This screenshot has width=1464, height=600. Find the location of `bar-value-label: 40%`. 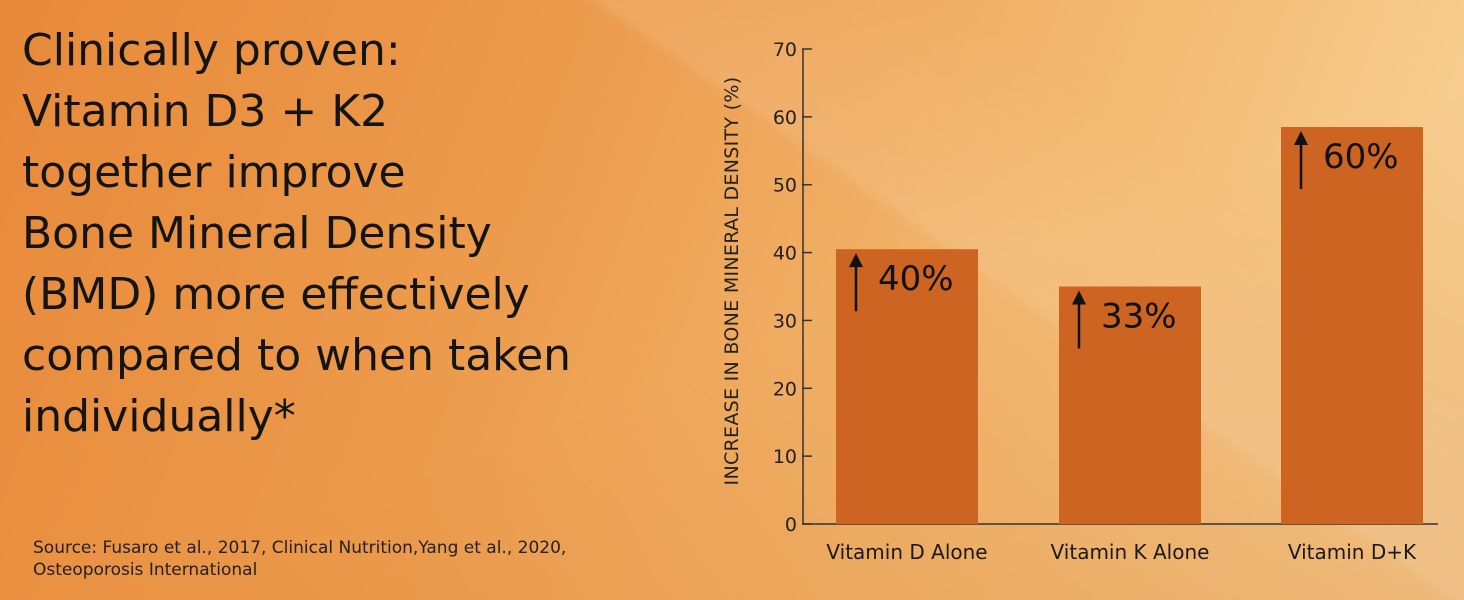

bar-value-label: 40% is located at coordinates (916, 279).